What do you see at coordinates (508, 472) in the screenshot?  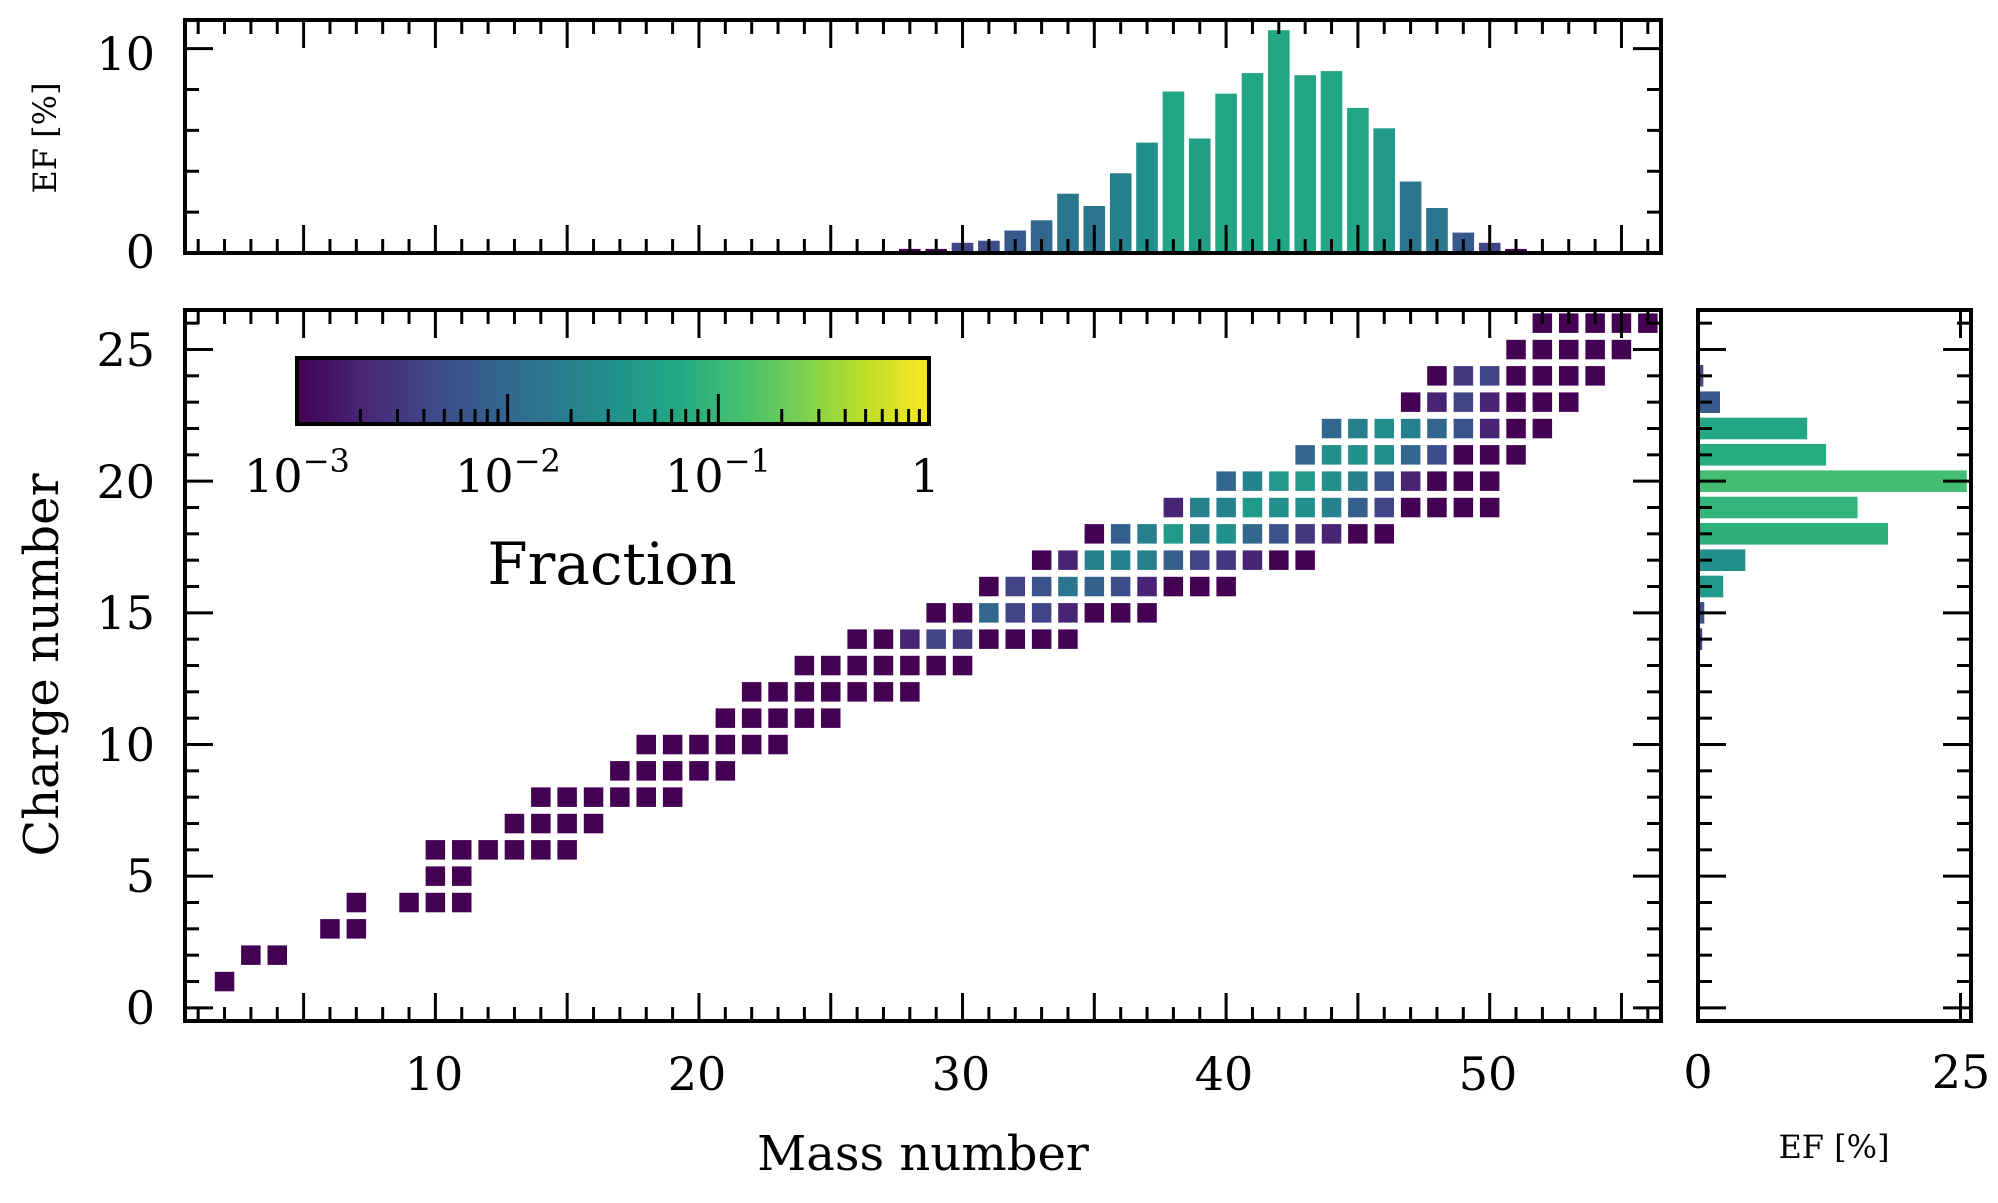 I see `colorbar-tick-label: 10−2` at bounding box center [508, 472].